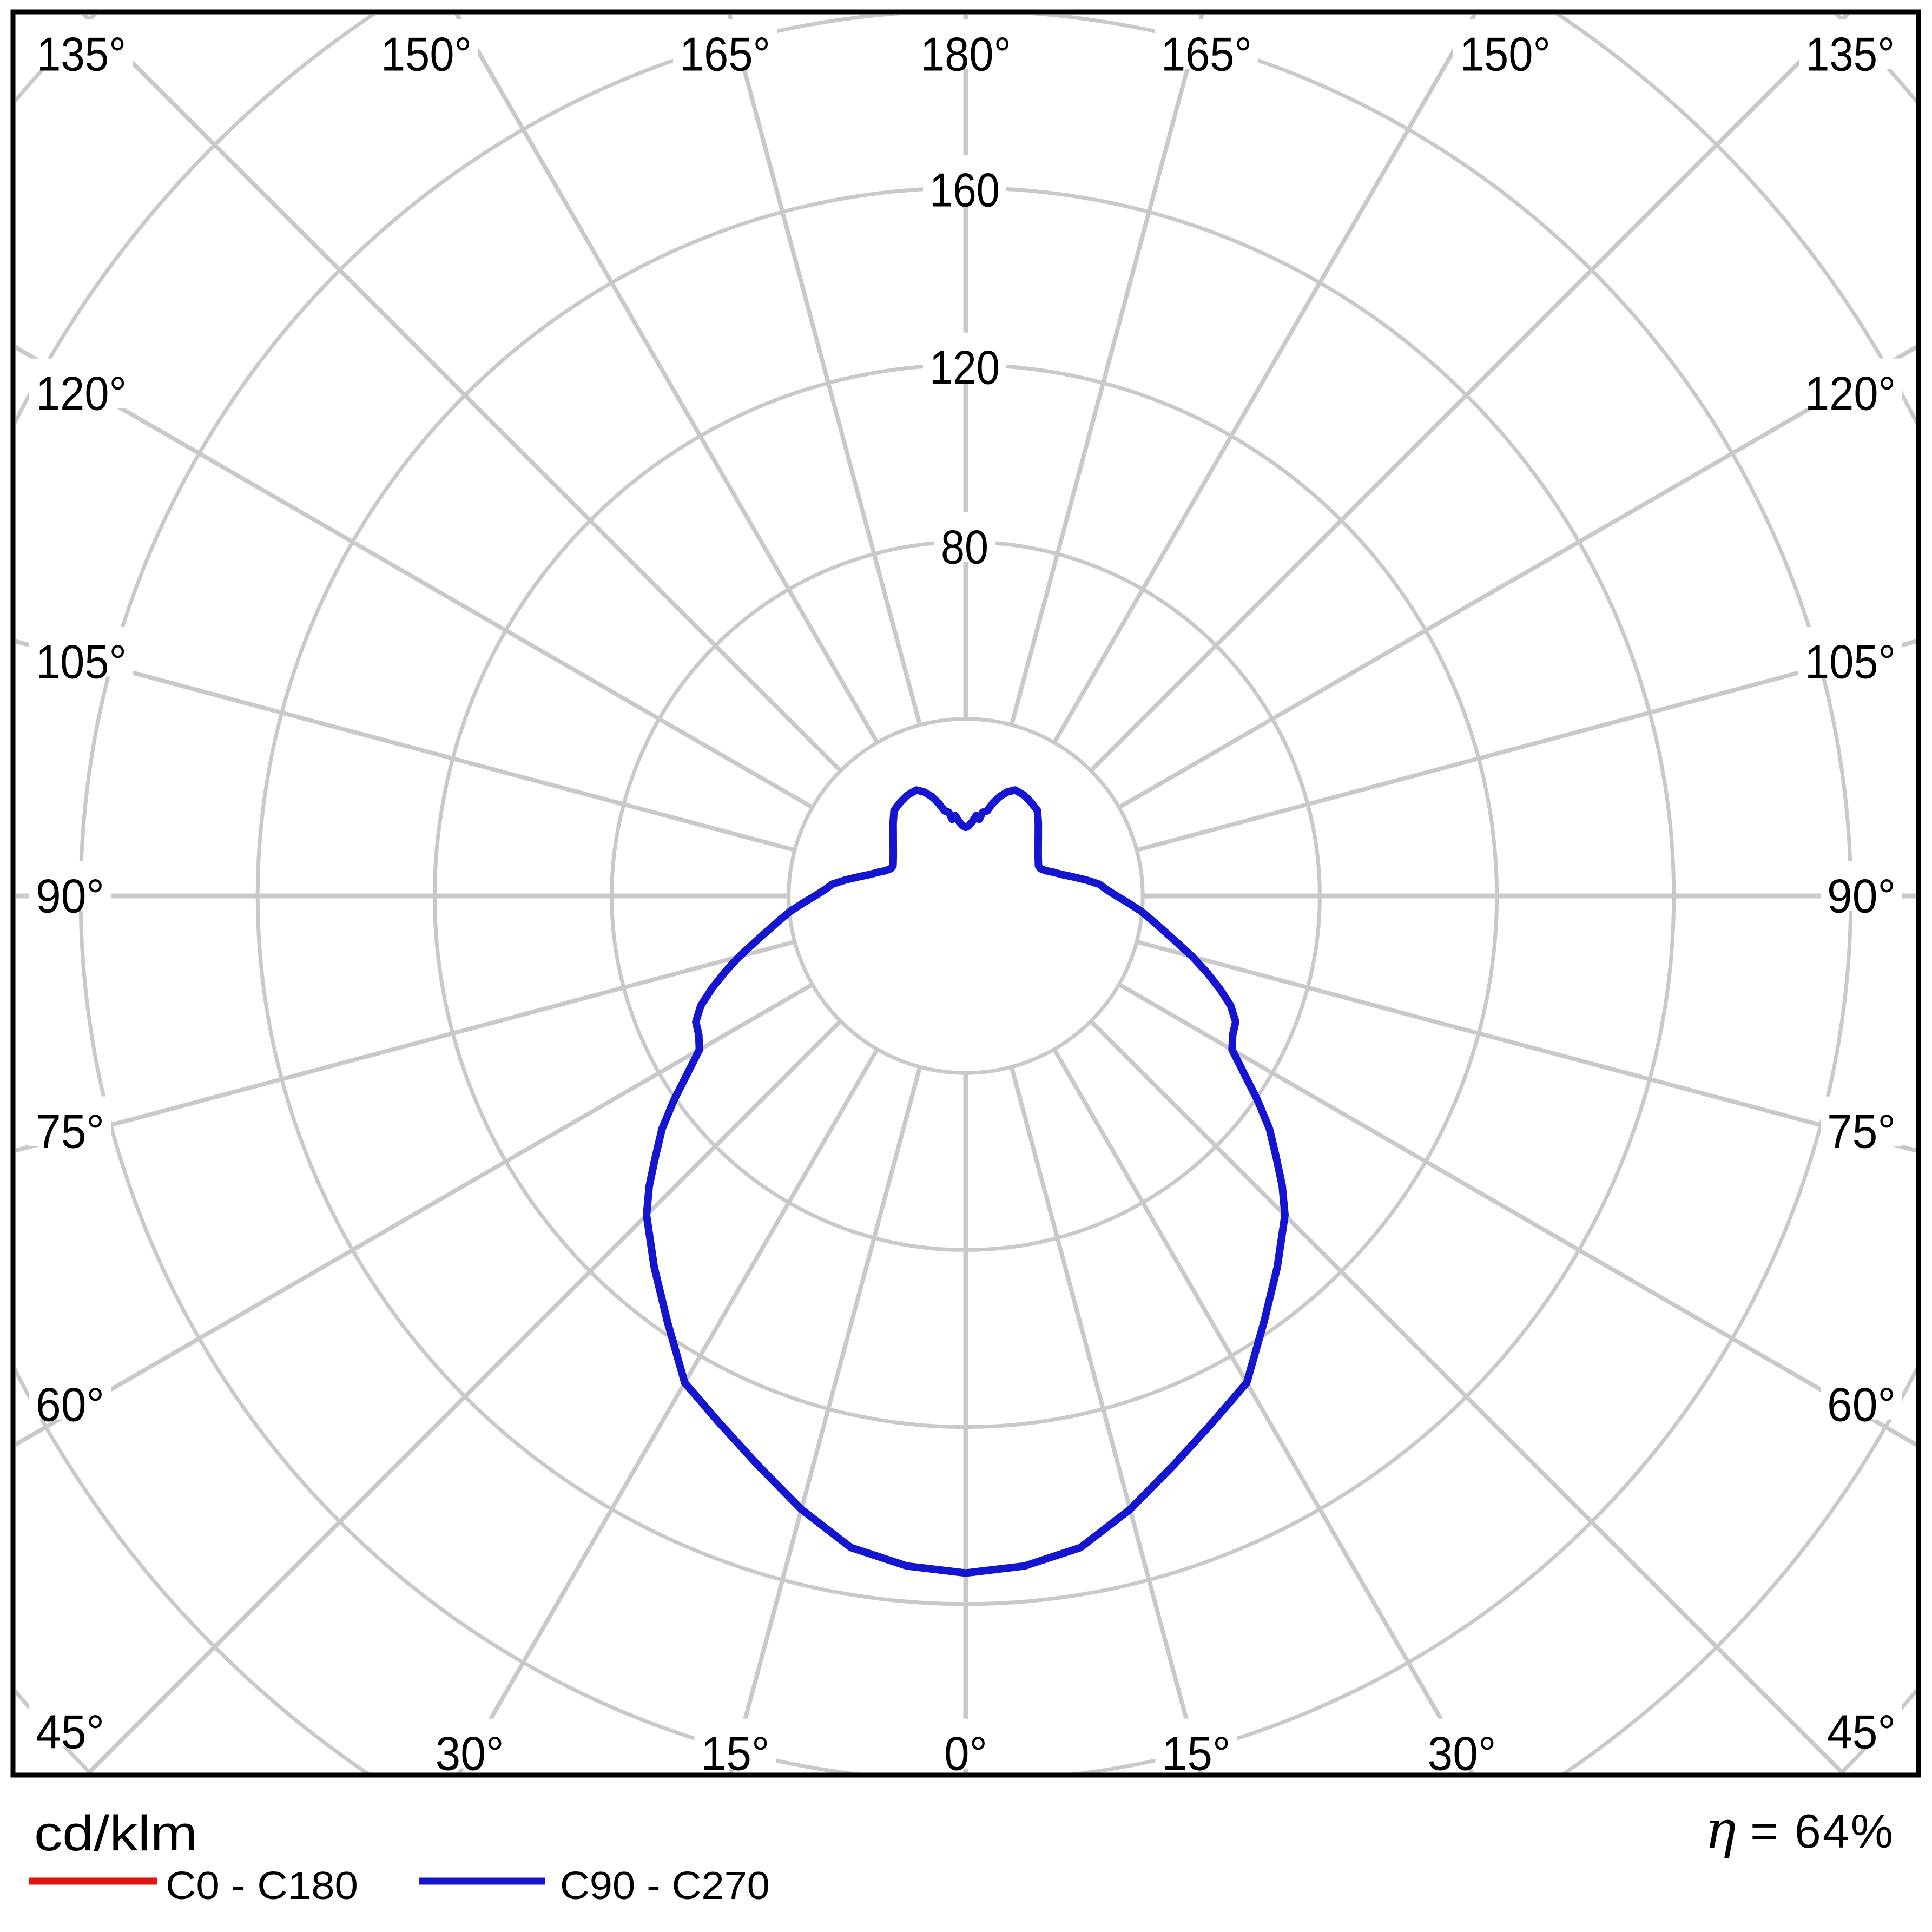 This screenshot has height=1932, width=1932. What do you see at coordinates (1265, 379) in the screenshot?
I see `grid-radial-150-right` at bounding box center [1265, 379].